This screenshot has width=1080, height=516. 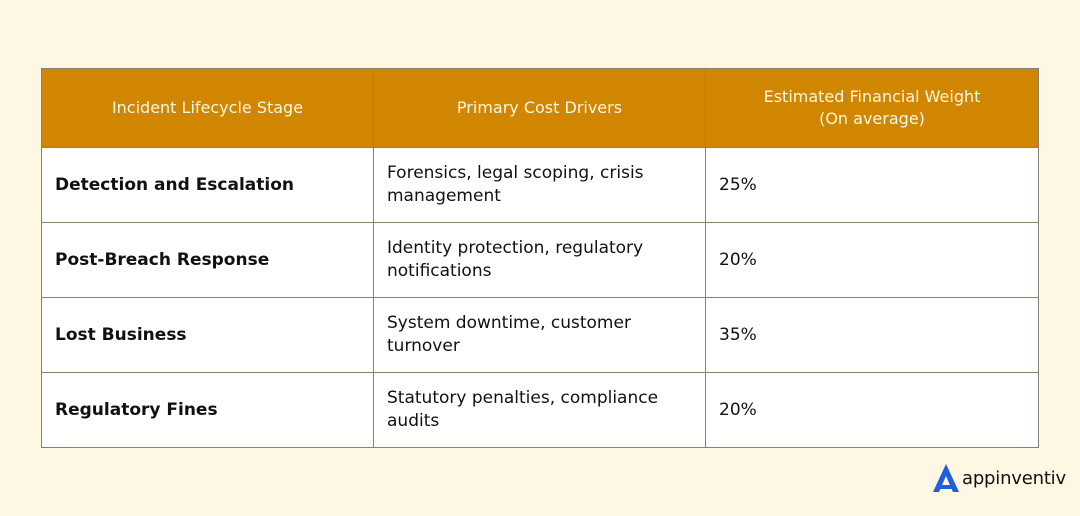 What do you see at coordinates (872, 96) in the screenshot?
I see `header-weight-label: Estimated Financial Weight` at bounding box center [872, 96].